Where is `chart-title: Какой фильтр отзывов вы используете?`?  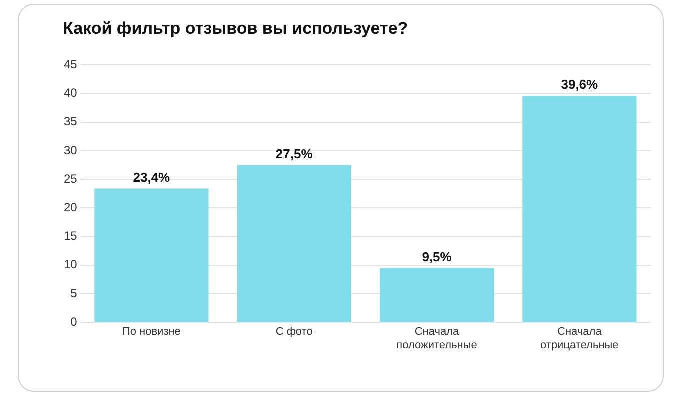
chart-title: Какой фильтр отзывов вы используете? is located at coordinates (235, 29).